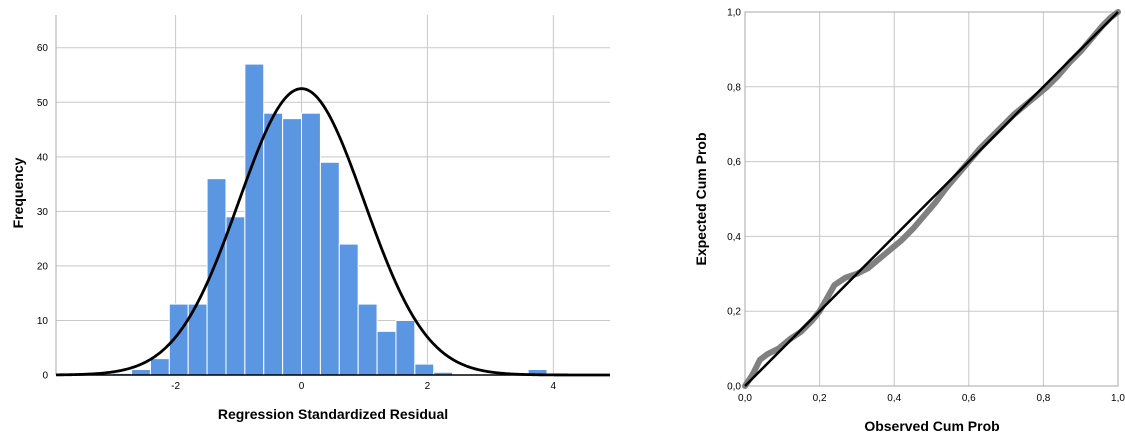  Describe the element at coordinates (745, 398) in the screenshot. I see `pp-plot-x-tick-label: 0,0` at that location.